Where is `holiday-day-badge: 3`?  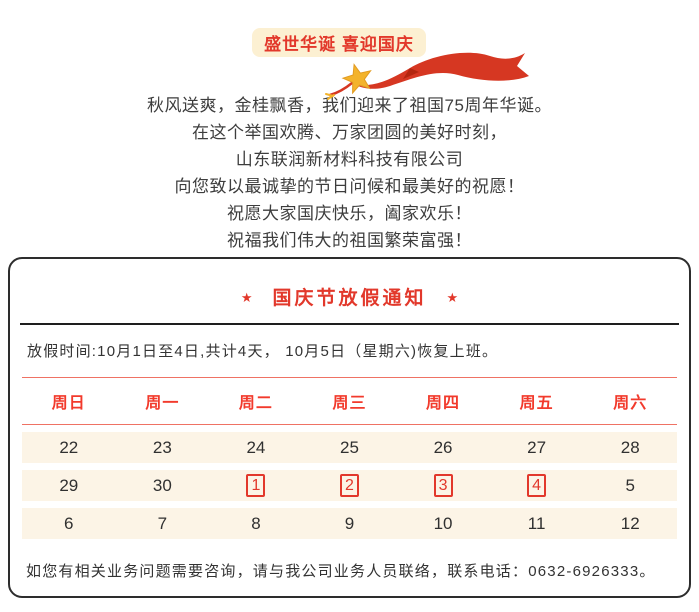 holiday-day-badge: 3 is located at coordinates (443, 485).